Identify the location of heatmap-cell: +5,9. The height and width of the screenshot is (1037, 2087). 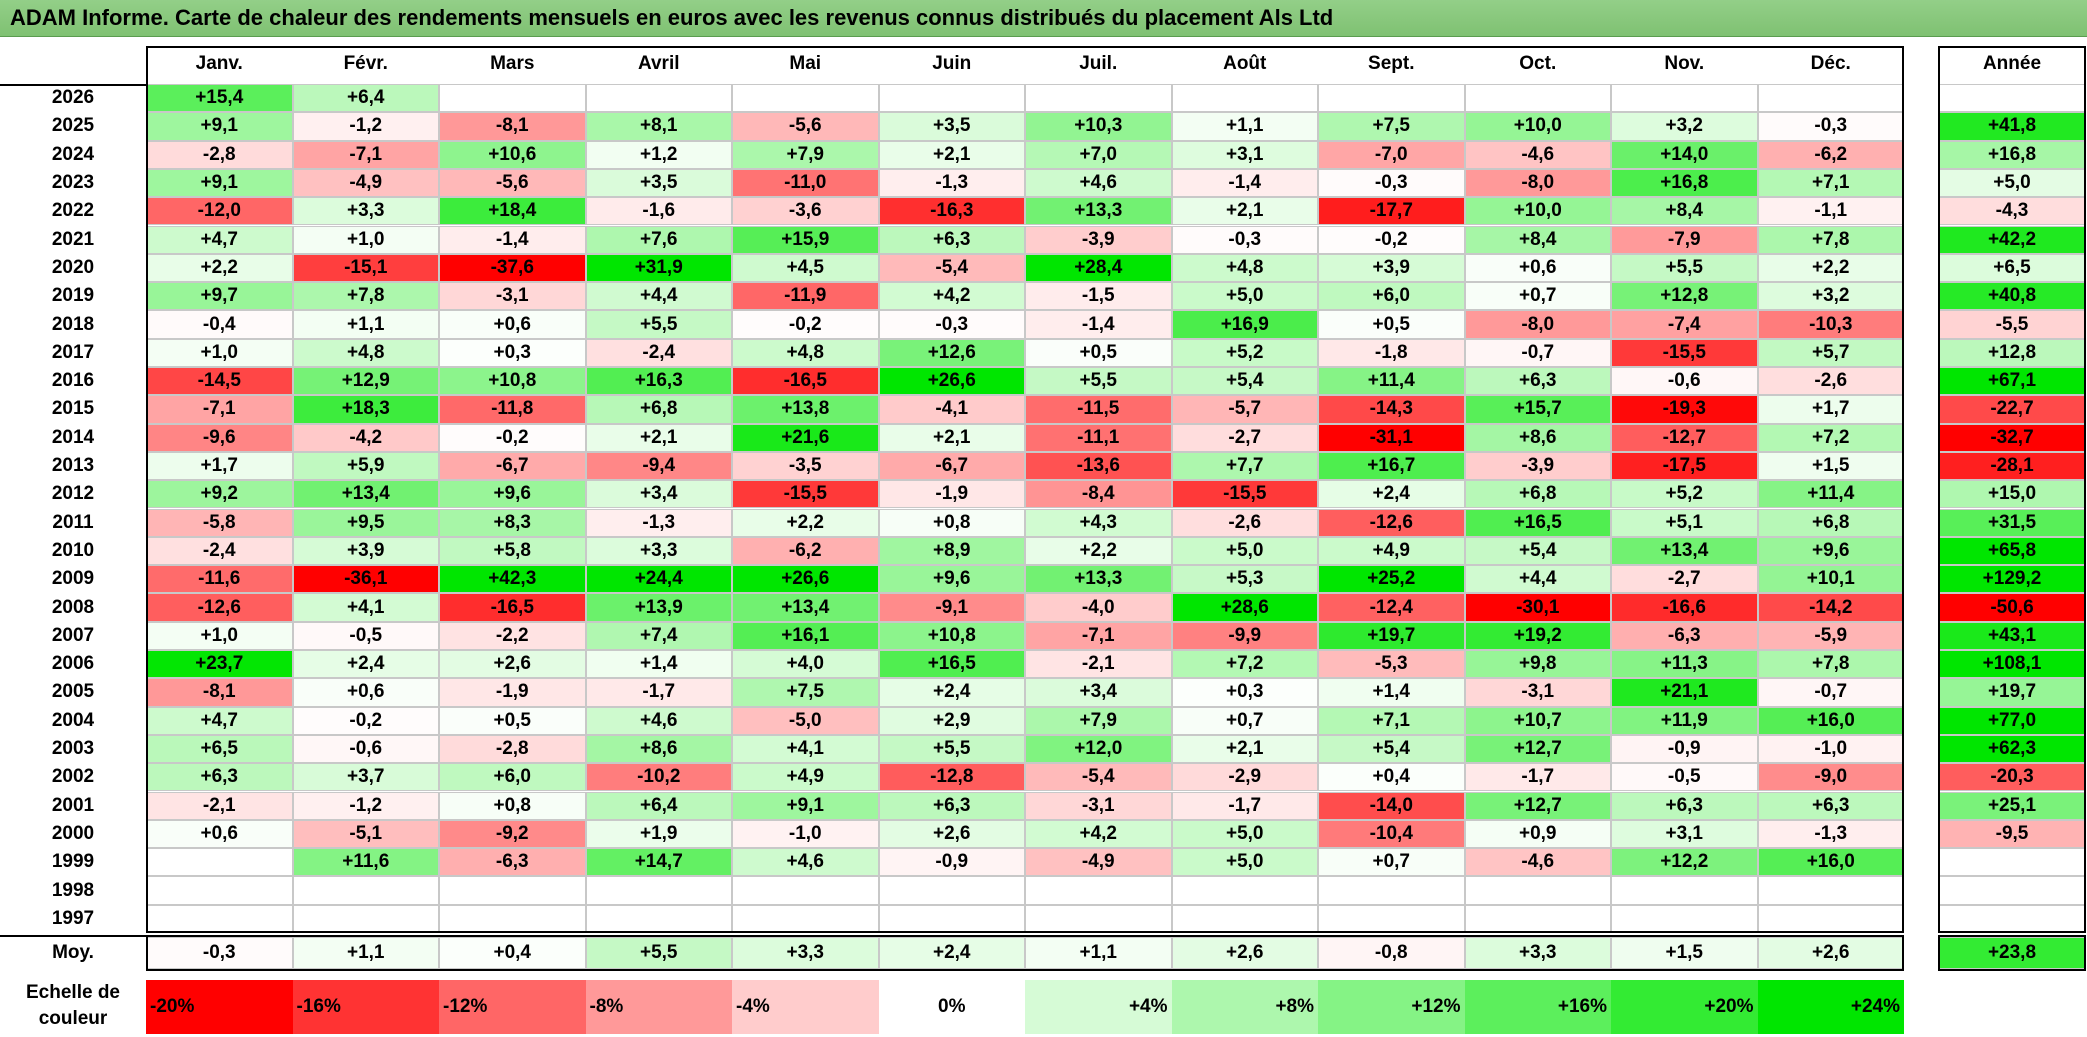
(365, 466).